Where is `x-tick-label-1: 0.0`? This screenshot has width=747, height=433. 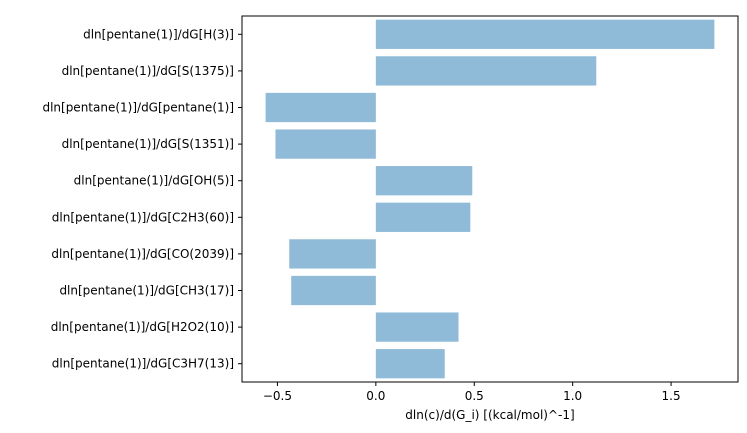
x-tick-label-1: 0.0 is located at coordinates (375, 396).